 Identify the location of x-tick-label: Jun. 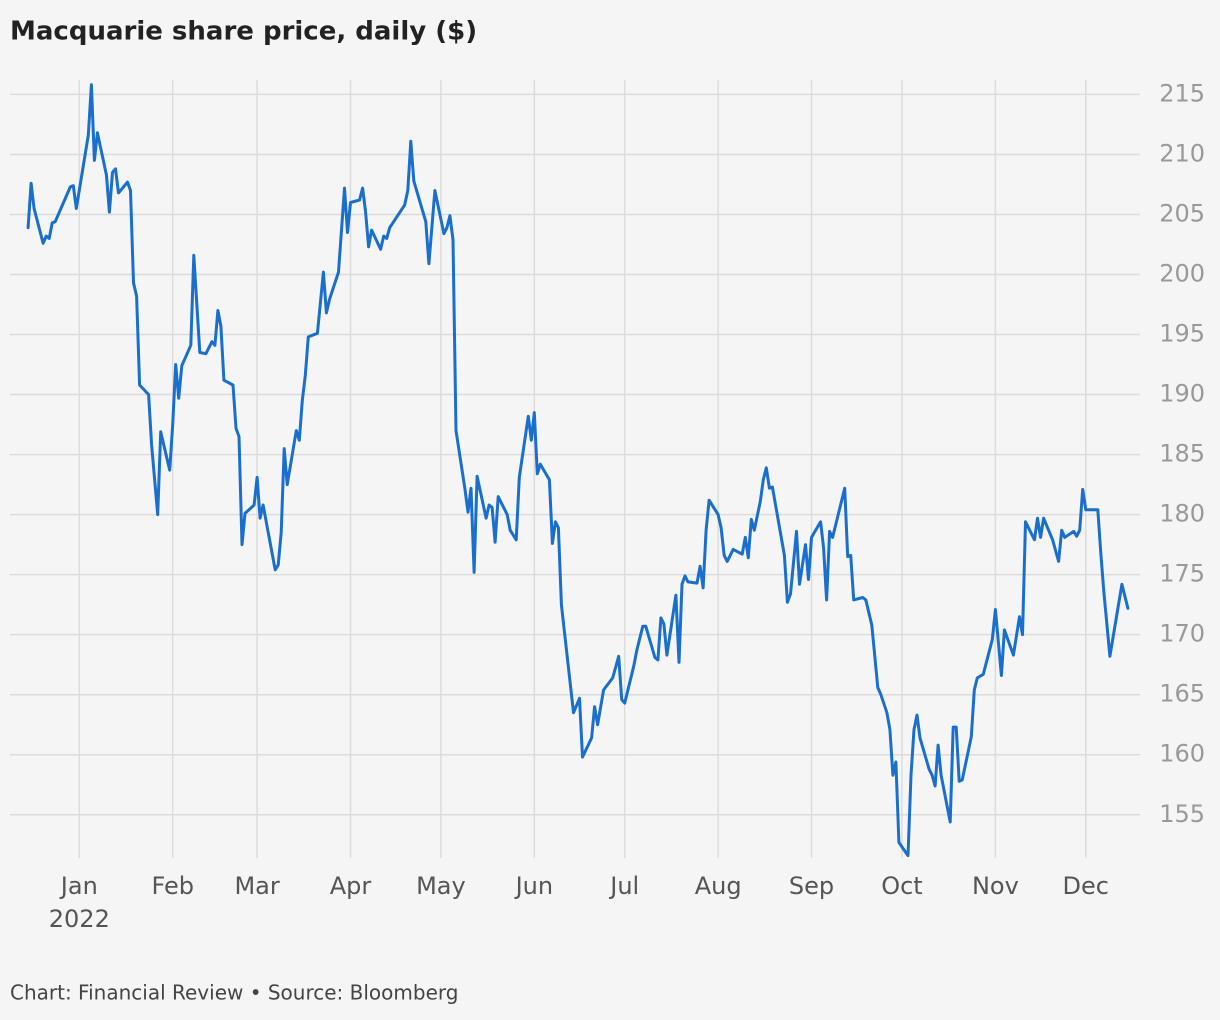
(534, 886).